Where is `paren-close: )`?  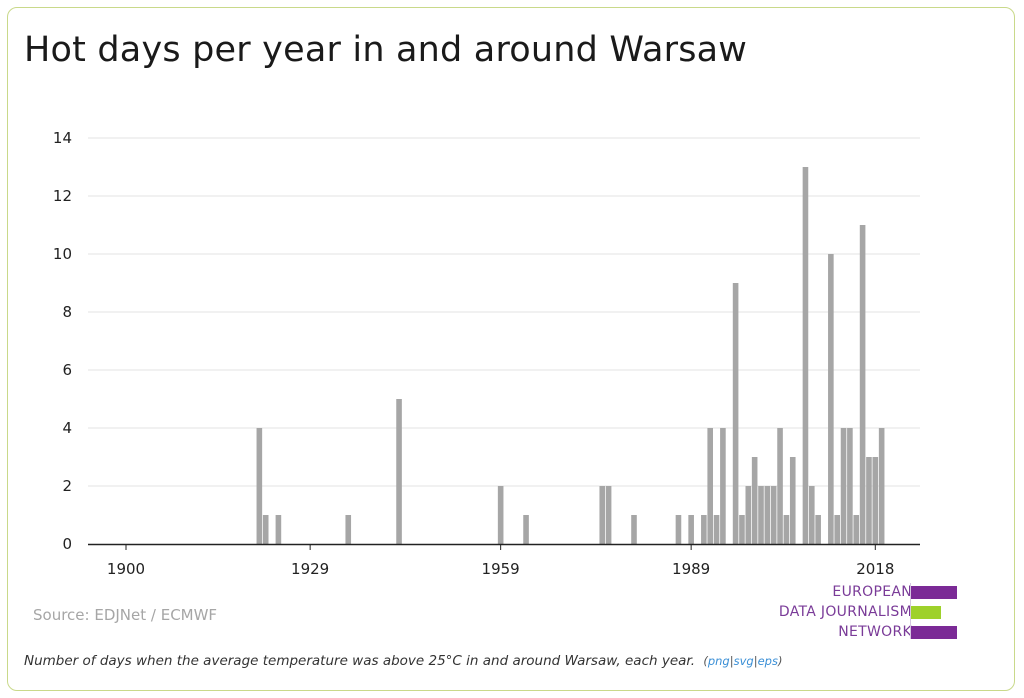 paren-close: ) is located at coordinates (780, 661).